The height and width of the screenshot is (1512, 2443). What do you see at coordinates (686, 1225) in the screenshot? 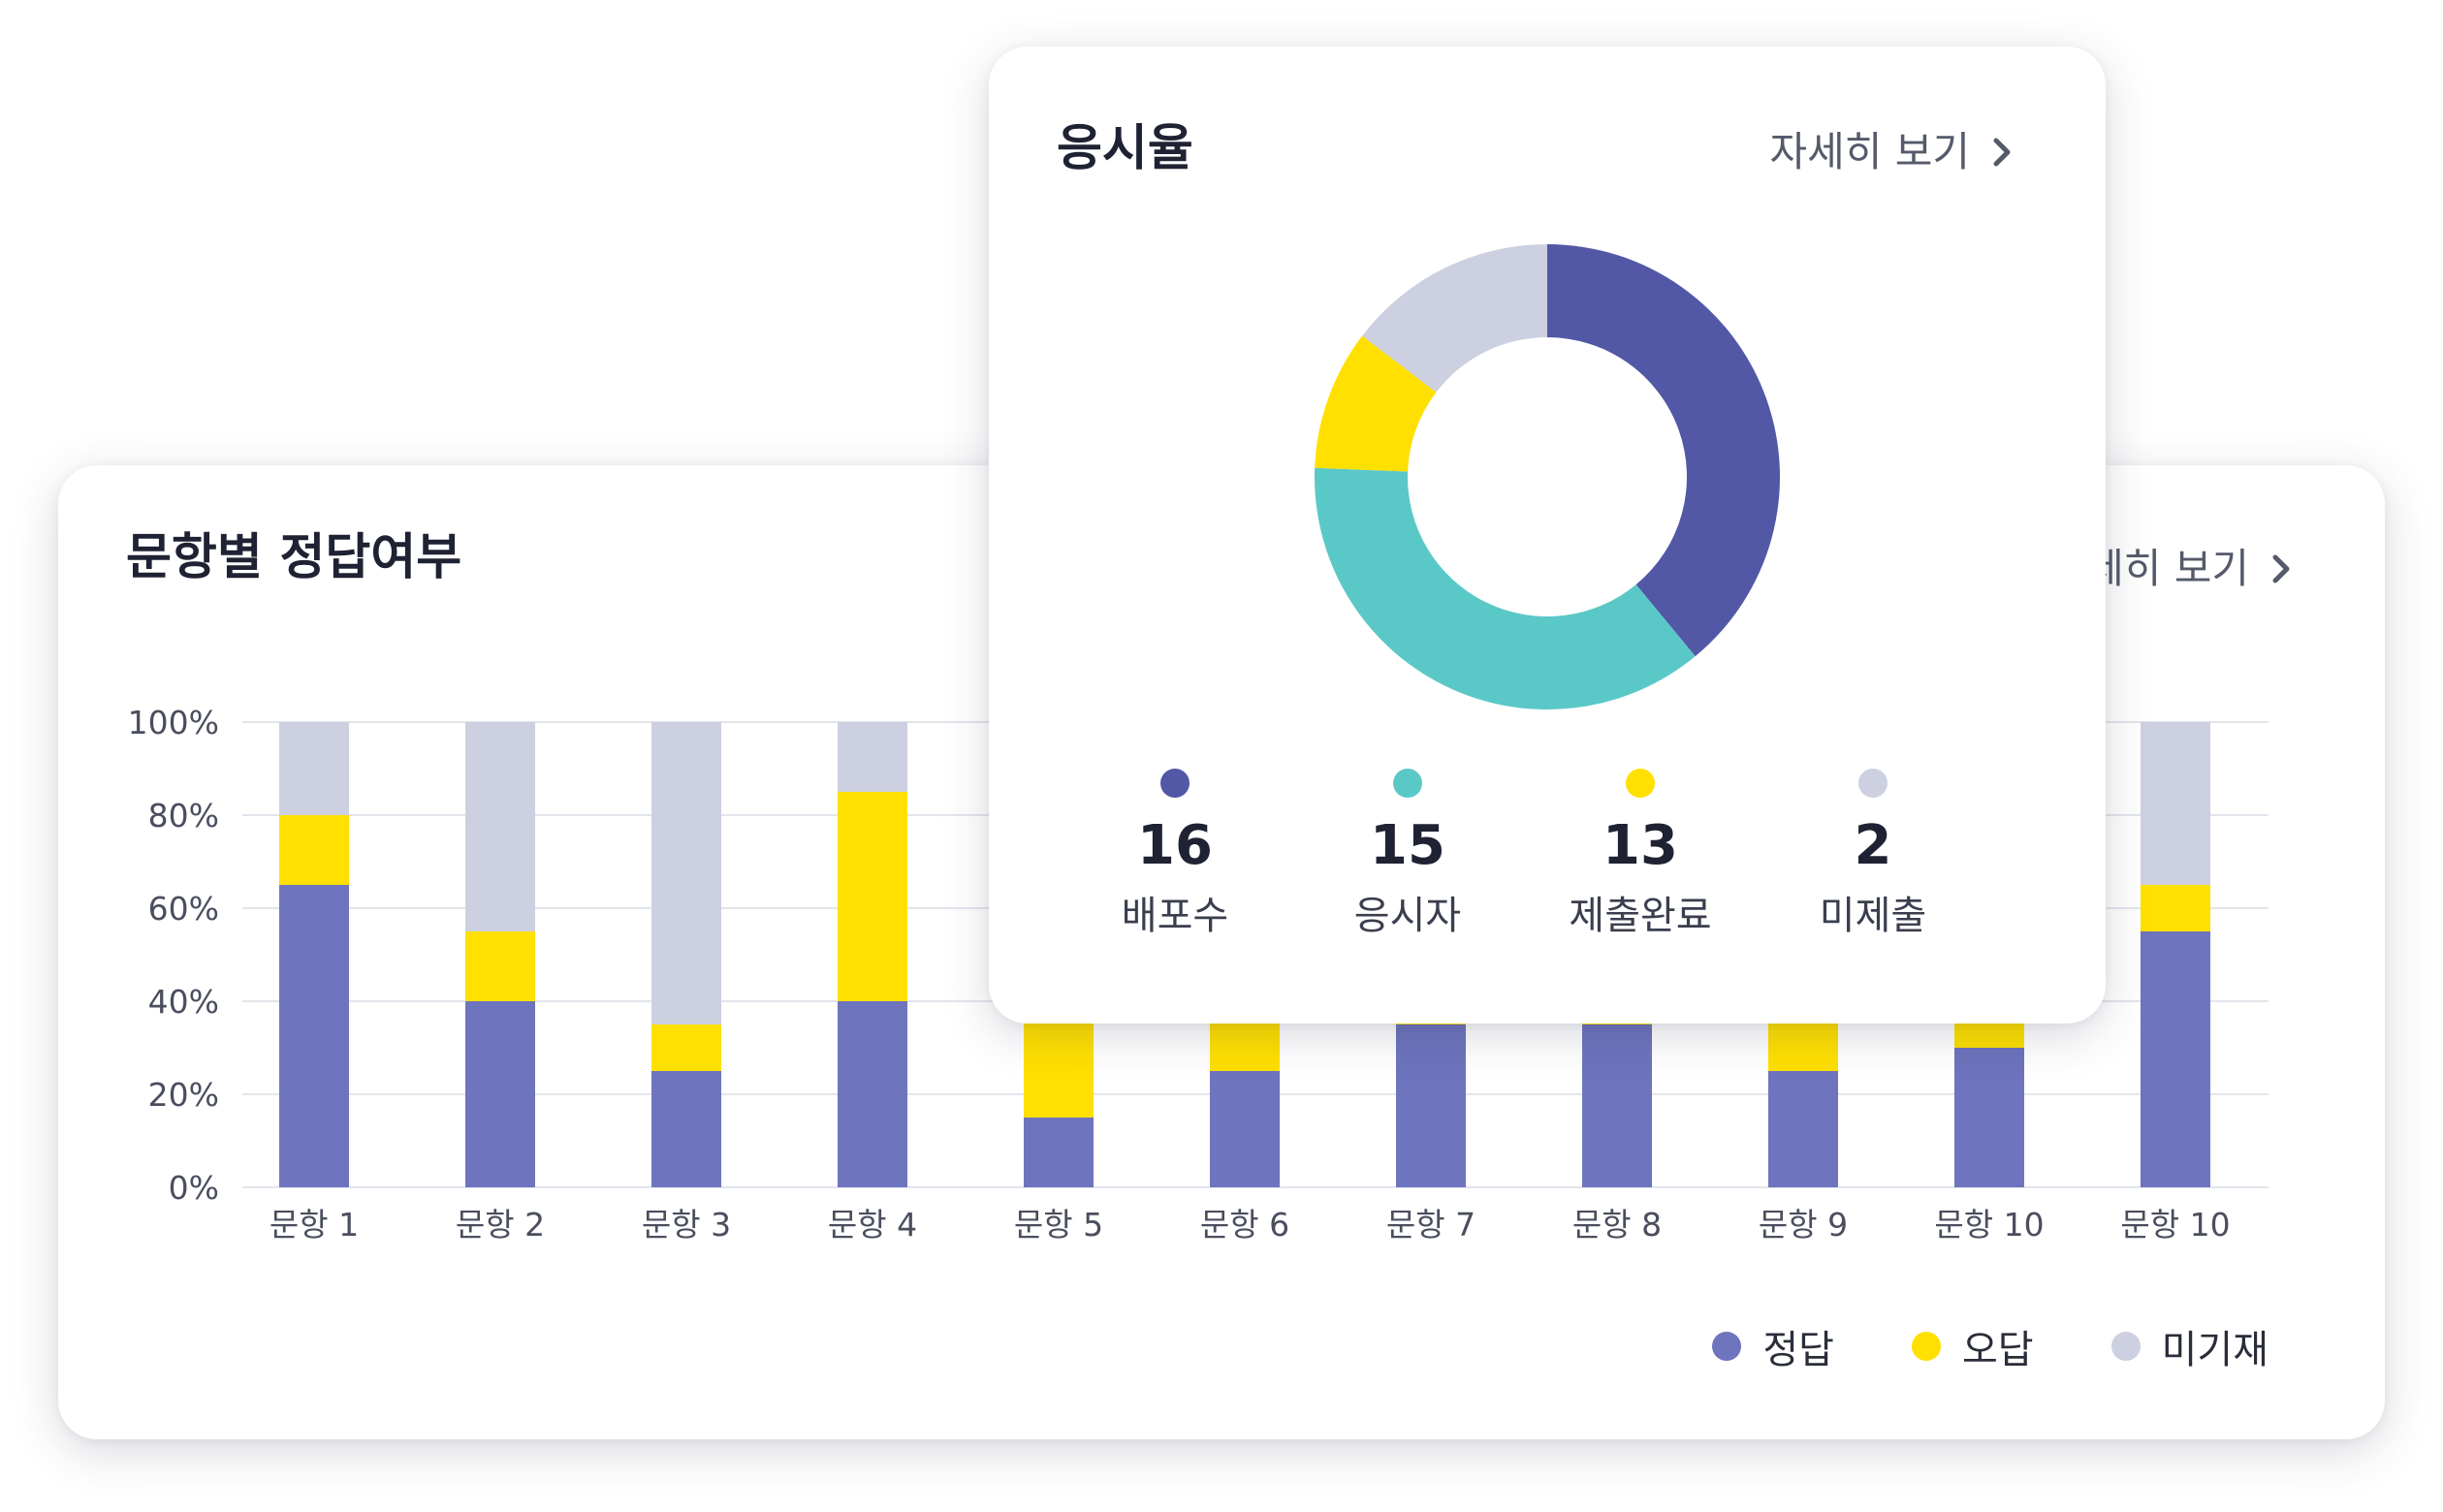
I see `x-tick-label: 문항 3` at bounding box center [686, 1225].